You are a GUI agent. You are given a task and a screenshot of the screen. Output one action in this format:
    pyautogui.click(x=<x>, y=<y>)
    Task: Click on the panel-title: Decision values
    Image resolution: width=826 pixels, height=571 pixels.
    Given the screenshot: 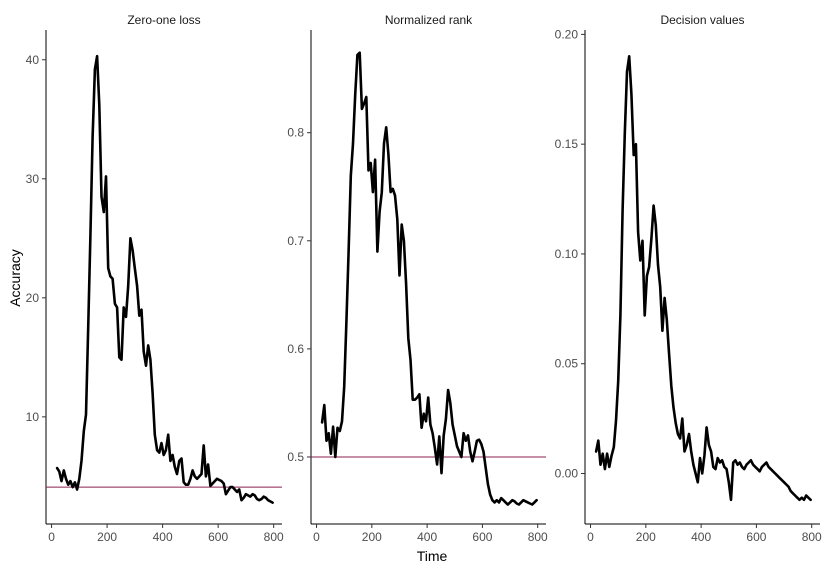 What is the action you would take?
    pyautogui.click(x=702, y=20)
    